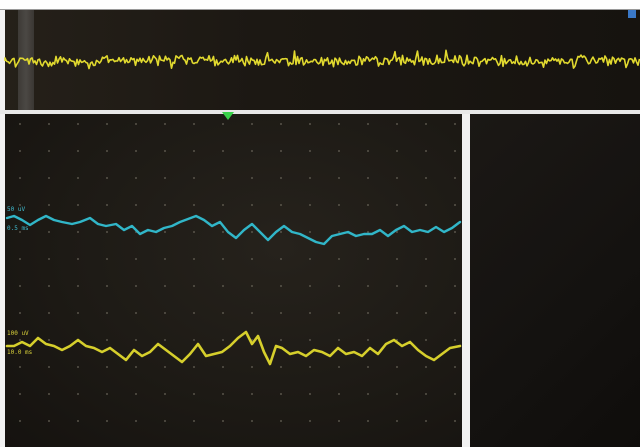 The width and height of the screenshot is (640, 447). Describe the element at coordinates (2, 228) in the screenshot. I see `left-bezel` at that location.